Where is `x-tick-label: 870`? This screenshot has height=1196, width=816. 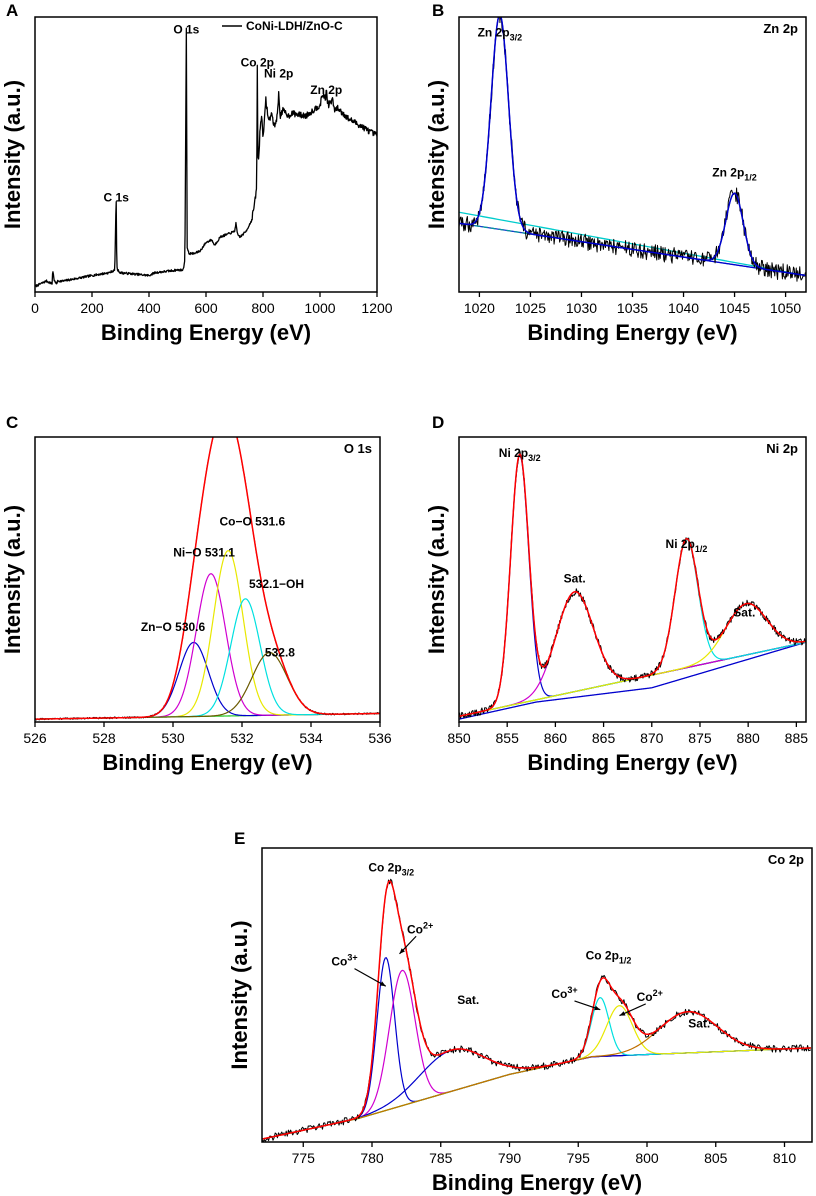
x-tick-label: 870 is located at coordinates (652, 738).